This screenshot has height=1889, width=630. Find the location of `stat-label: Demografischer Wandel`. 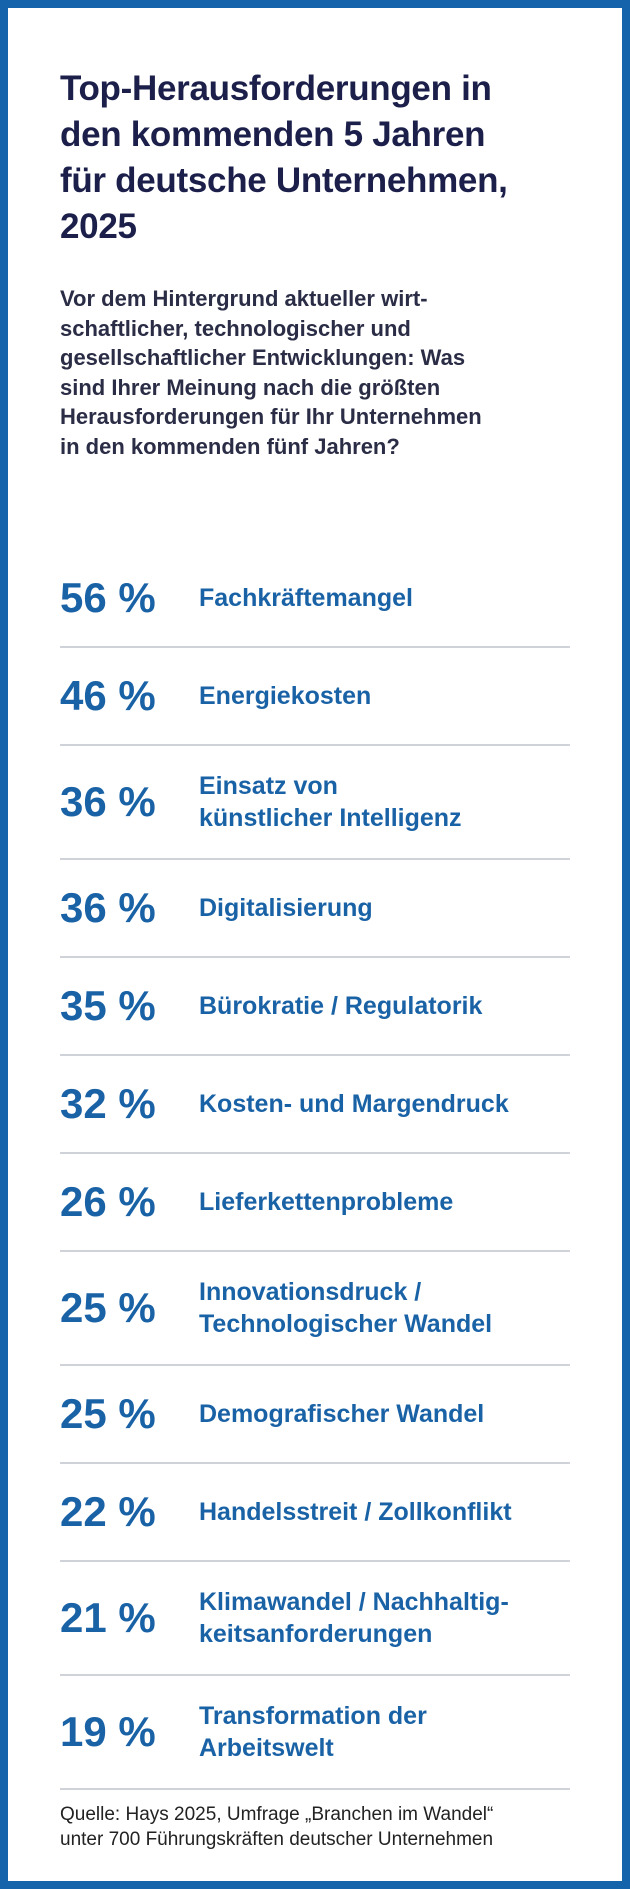

stat-label: Demografischer Wandel is located at coordinates (342, 1414).